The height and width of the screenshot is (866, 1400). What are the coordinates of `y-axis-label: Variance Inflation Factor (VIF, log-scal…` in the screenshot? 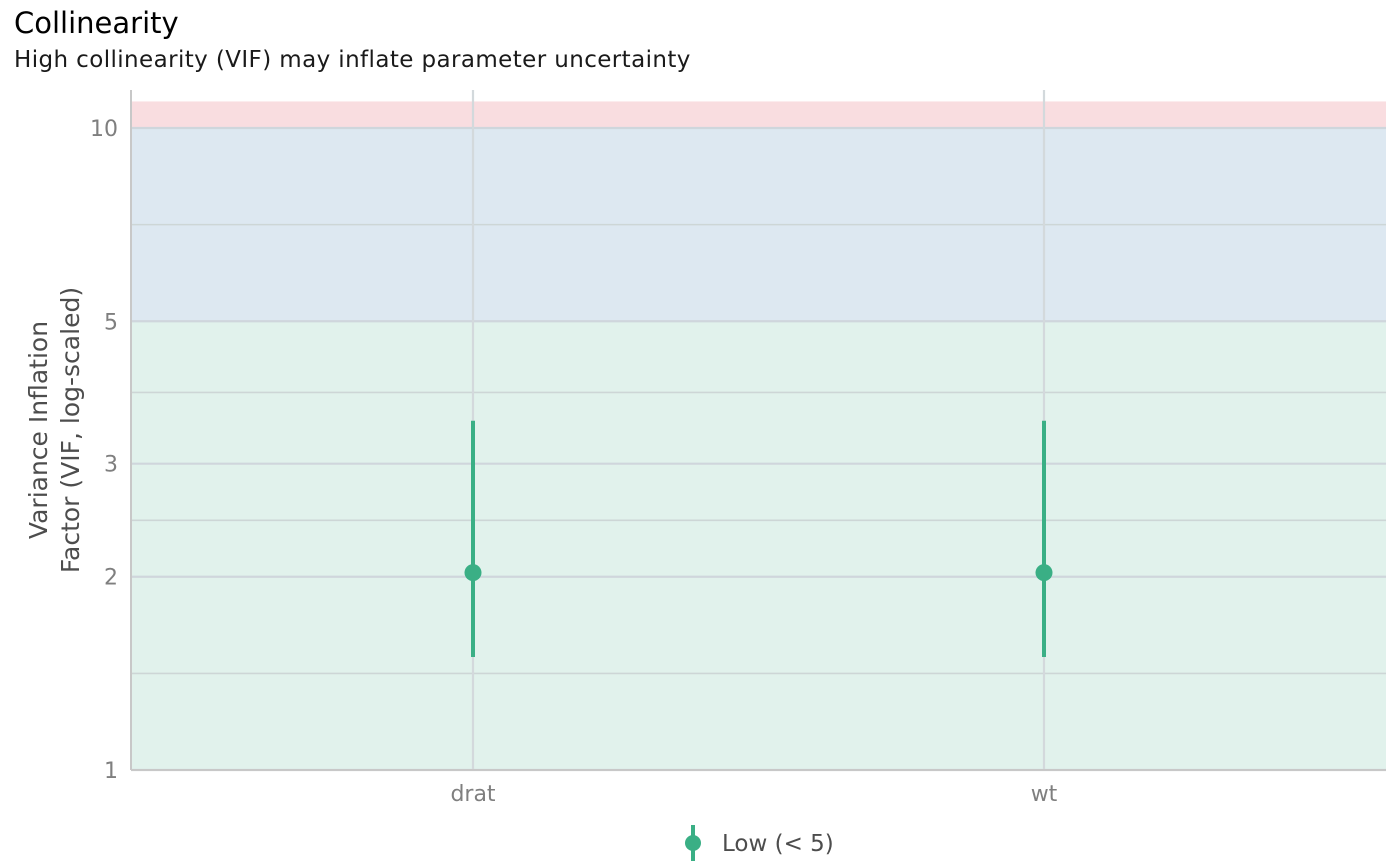 It's located at (54, 430).